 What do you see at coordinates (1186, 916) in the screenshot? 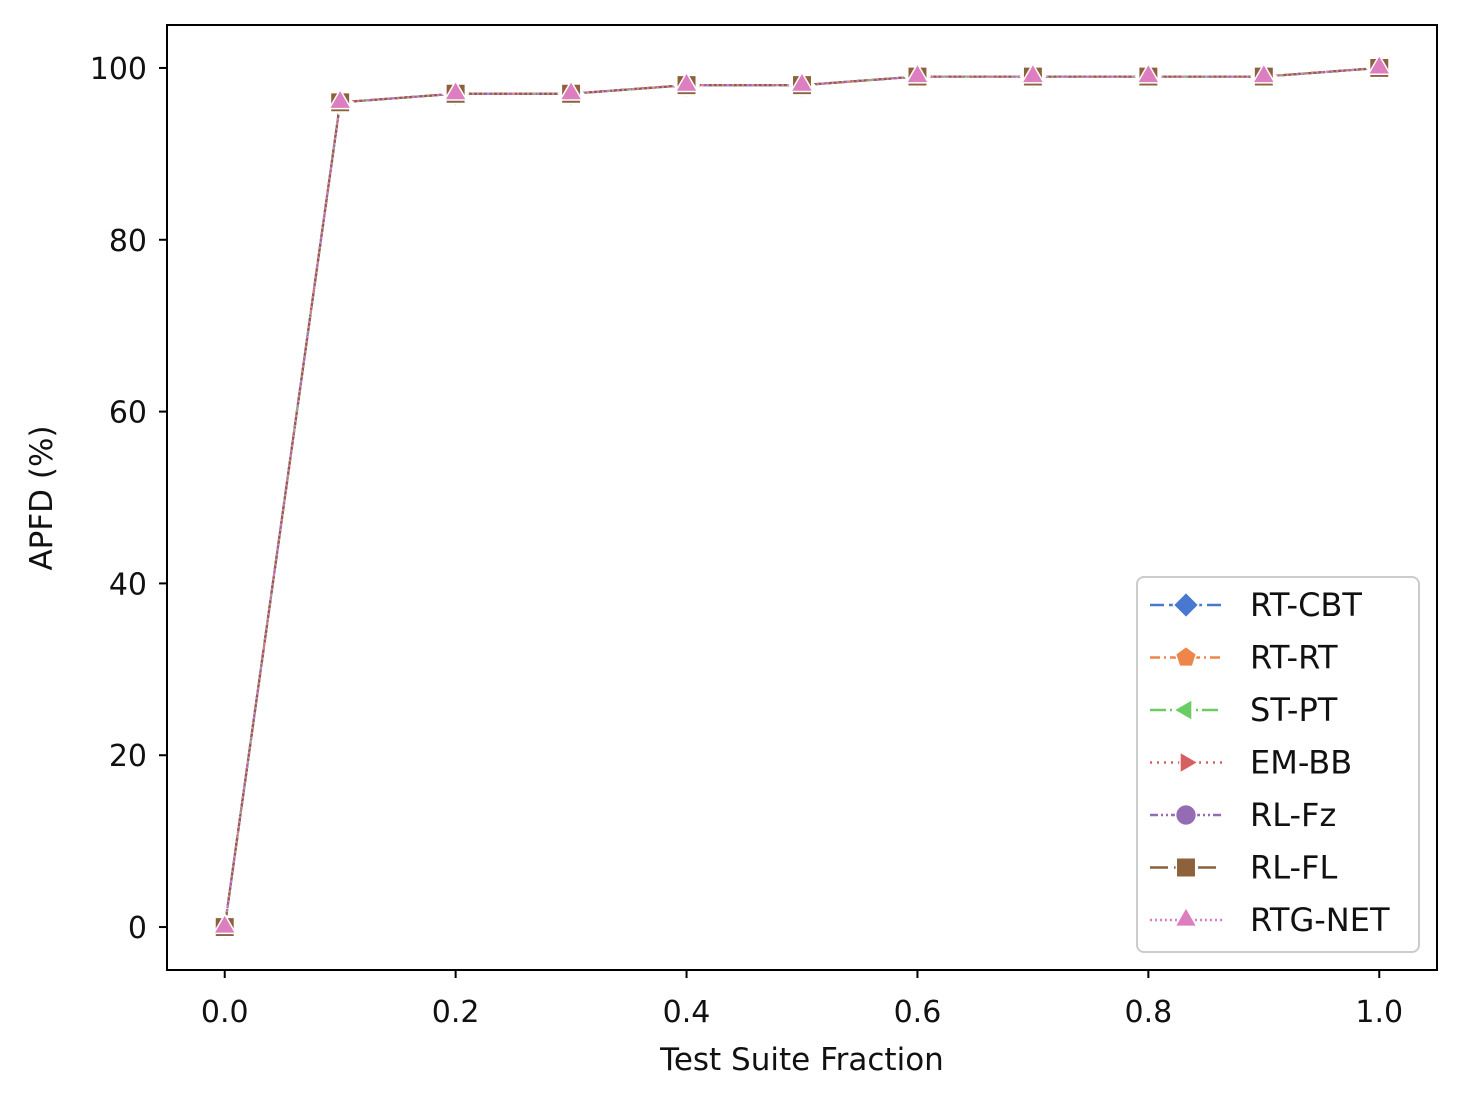
I see `legend-marker-rtg-net` at bounding box center [1186, 916].